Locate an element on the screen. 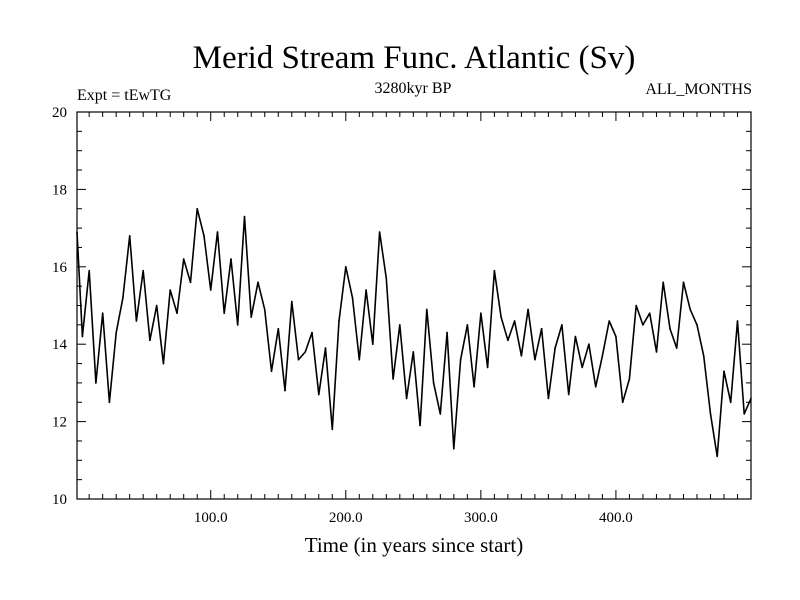  y-tick-label: 12 is located at coordinates (59, 423).